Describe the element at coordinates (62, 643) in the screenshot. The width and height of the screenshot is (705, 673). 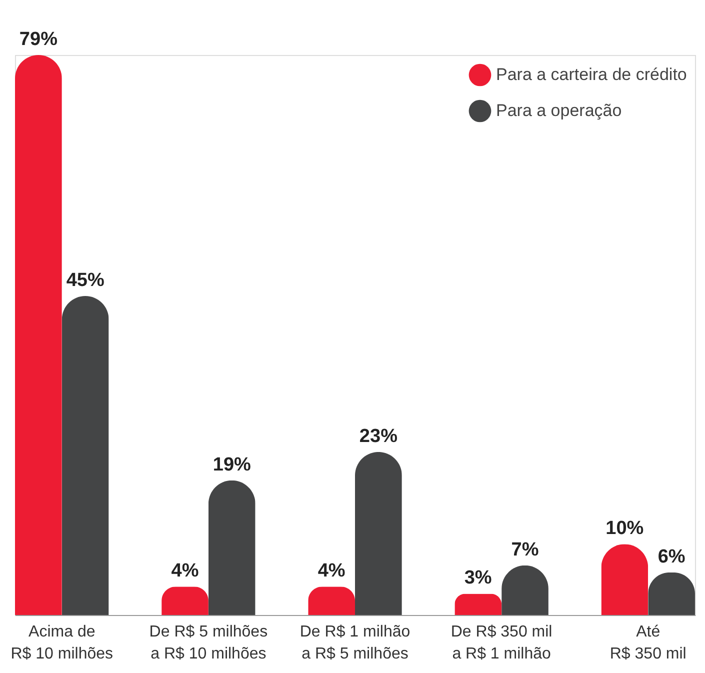
I see `x-tick-label: Acima de R$ 10 milhões` at that location.